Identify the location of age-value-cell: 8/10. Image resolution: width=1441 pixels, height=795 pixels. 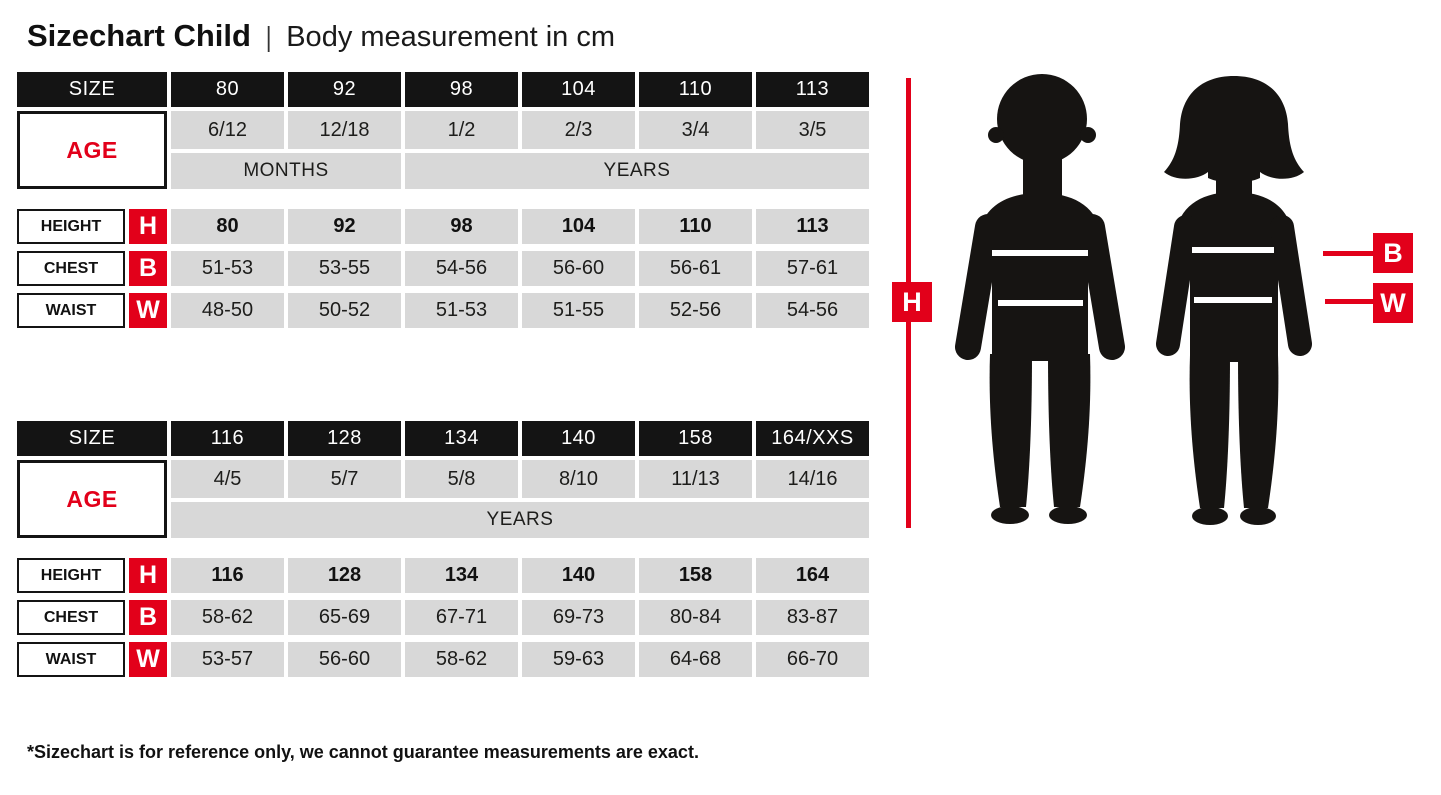
(578, 479).